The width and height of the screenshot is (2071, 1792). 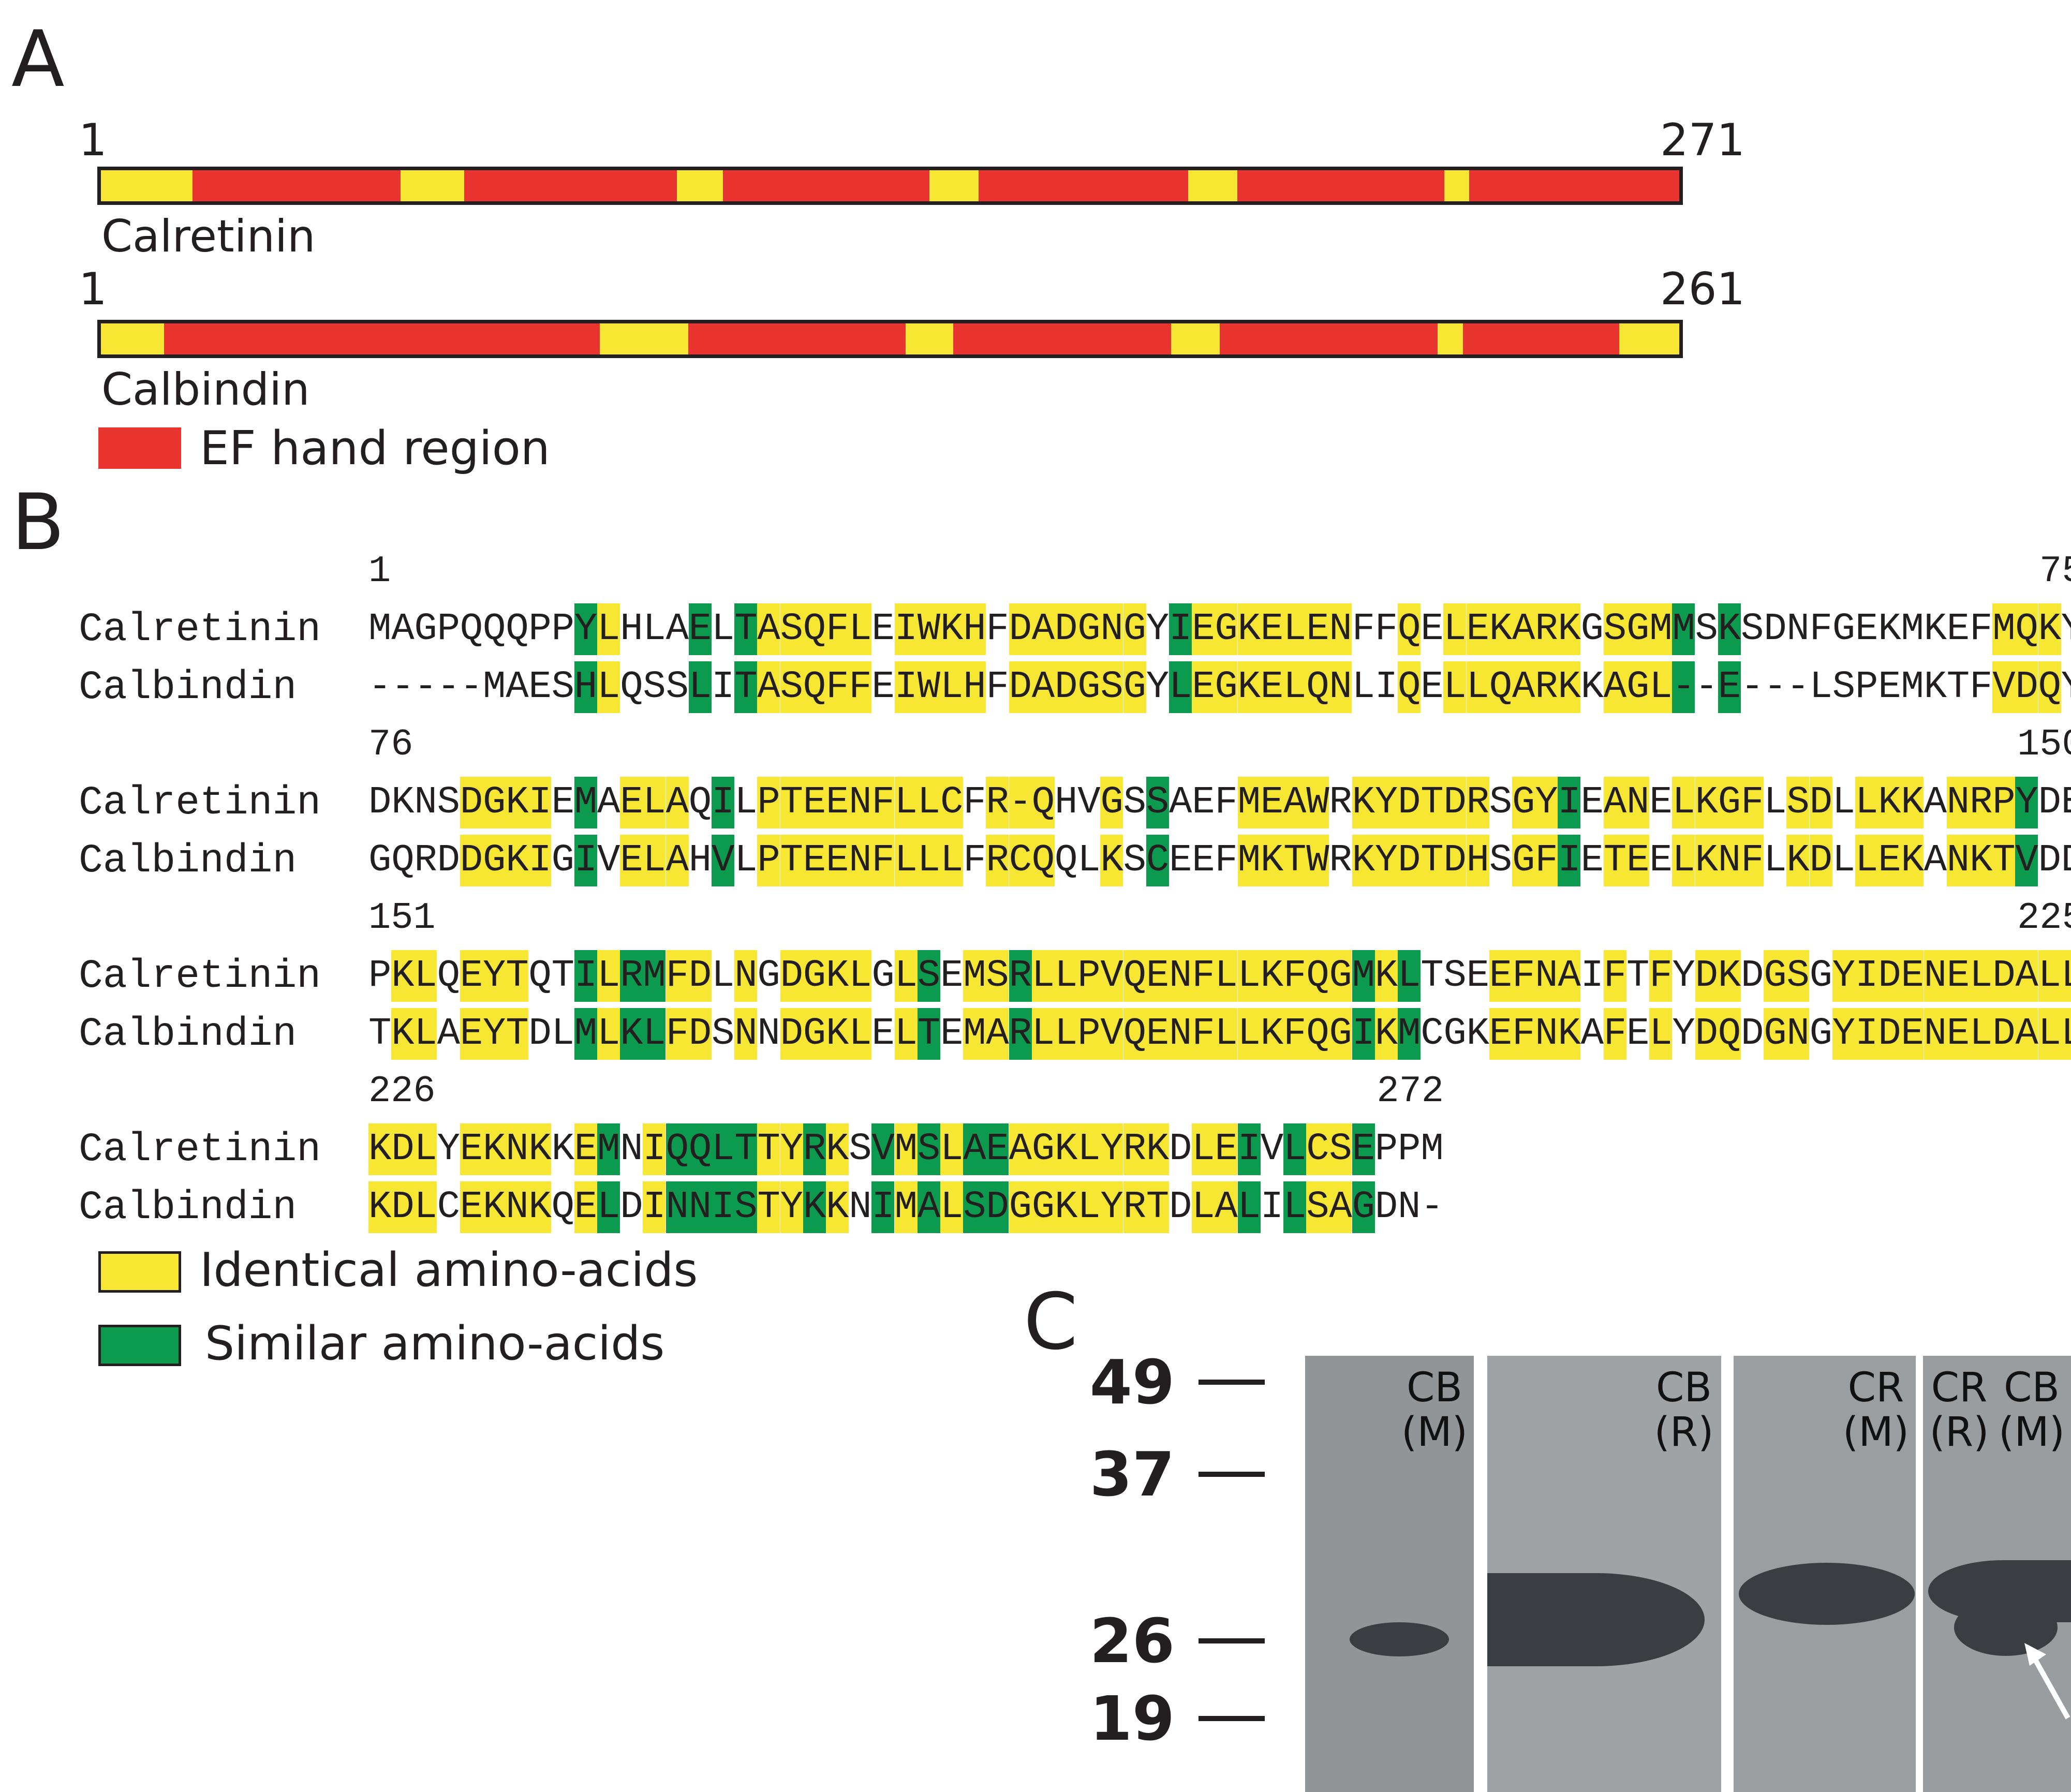 What do you see at coordinates (2032, 1410) in the screenshot?
I see `lane-label-5: CB (M)` at bounding box center [2032, 1410].